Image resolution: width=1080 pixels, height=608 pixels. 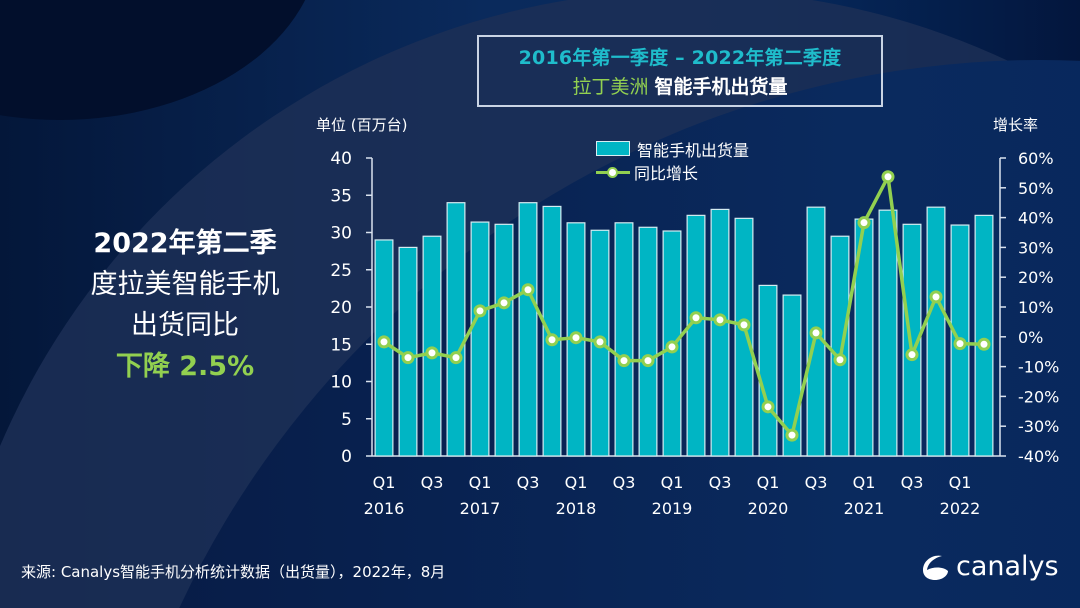 What do you see at coordinates (680, 71) in the screenshot?
I see `chart-title-box: 2016年第一季度 – 2022年第二季度 拉丁美洲 智能手机出货量` at bounding box center [680, 71].